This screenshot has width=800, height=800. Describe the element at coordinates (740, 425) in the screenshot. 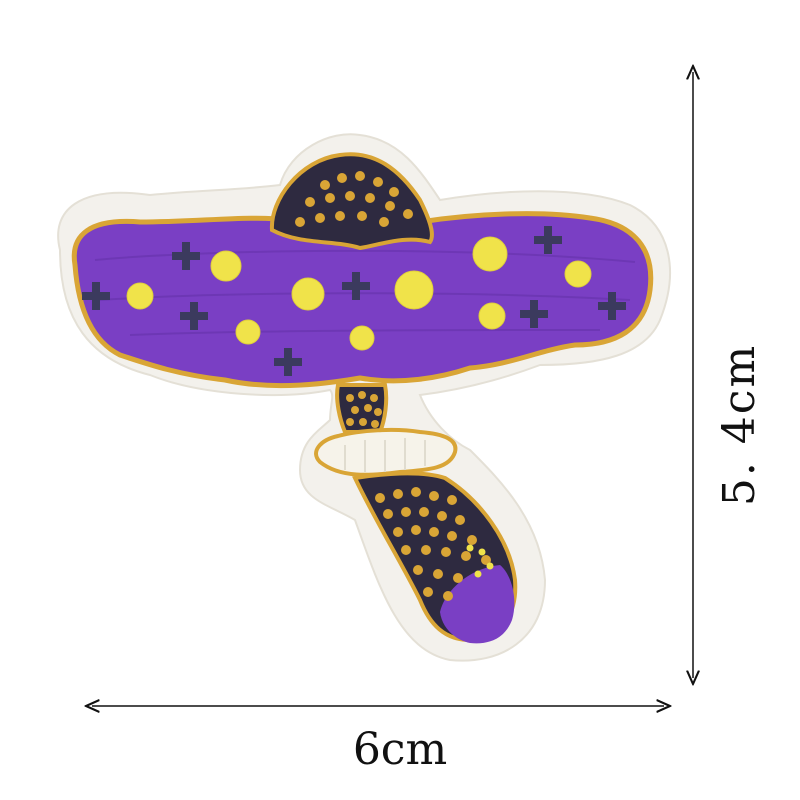

I see `height-label: 5. 4cm` at that location.